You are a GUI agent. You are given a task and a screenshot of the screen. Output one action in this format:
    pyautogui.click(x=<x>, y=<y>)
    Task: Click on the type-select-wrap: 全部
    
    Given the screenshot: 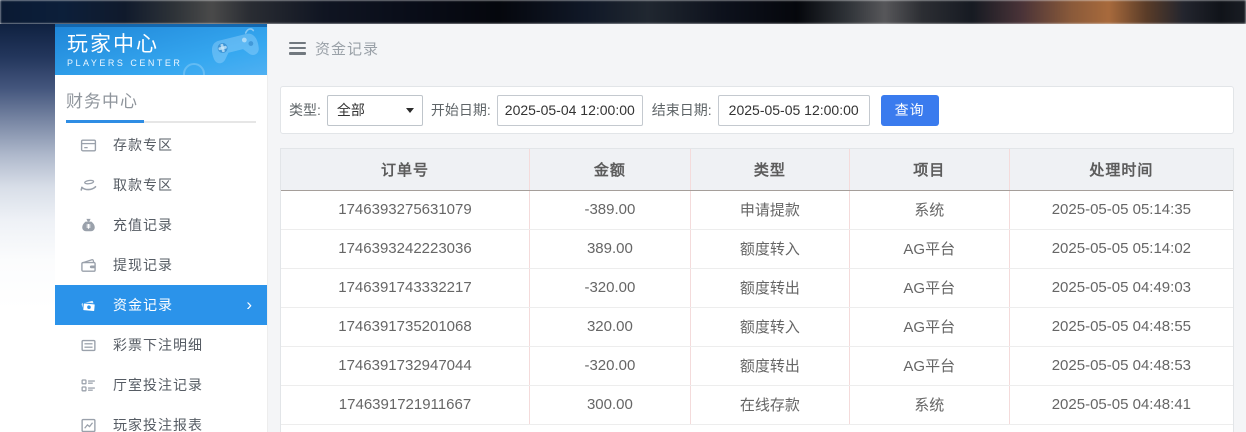 What is the action you would take?
    pyautogui.click(x=374, y=110)
    